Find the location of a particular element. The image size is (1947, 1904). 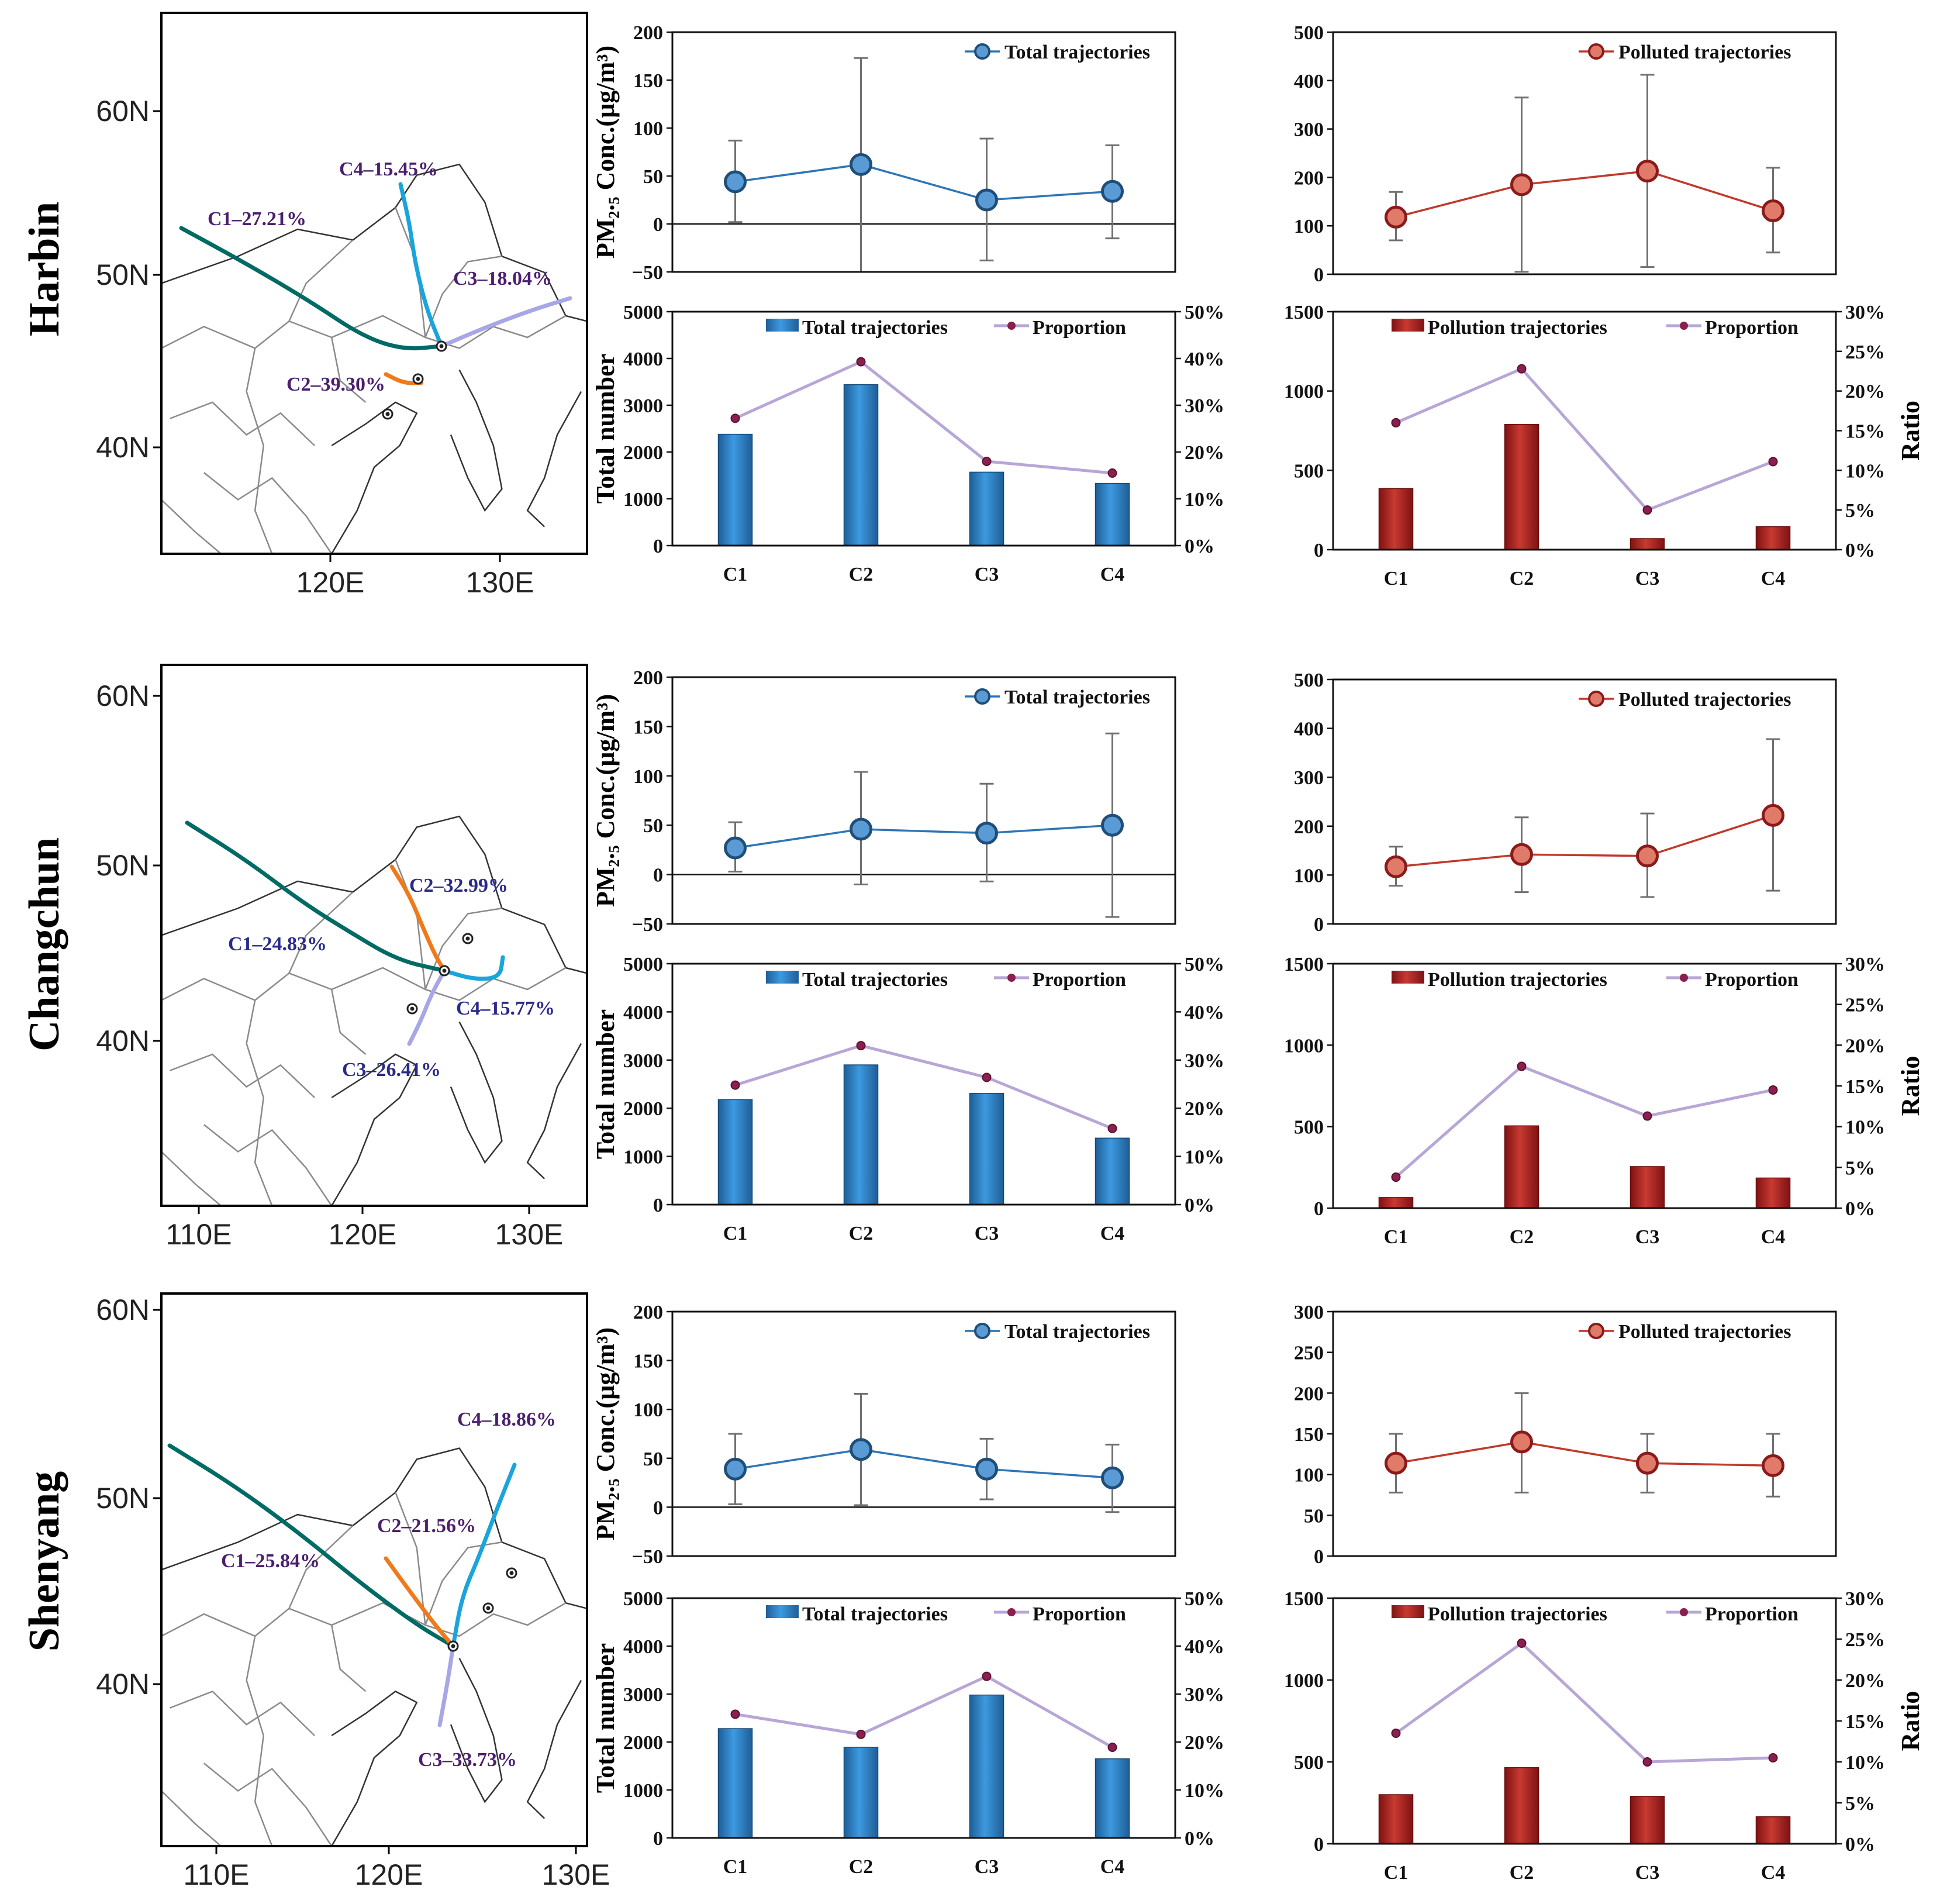

y2-tick-label: 15% is located at coordinates (1865, 432).